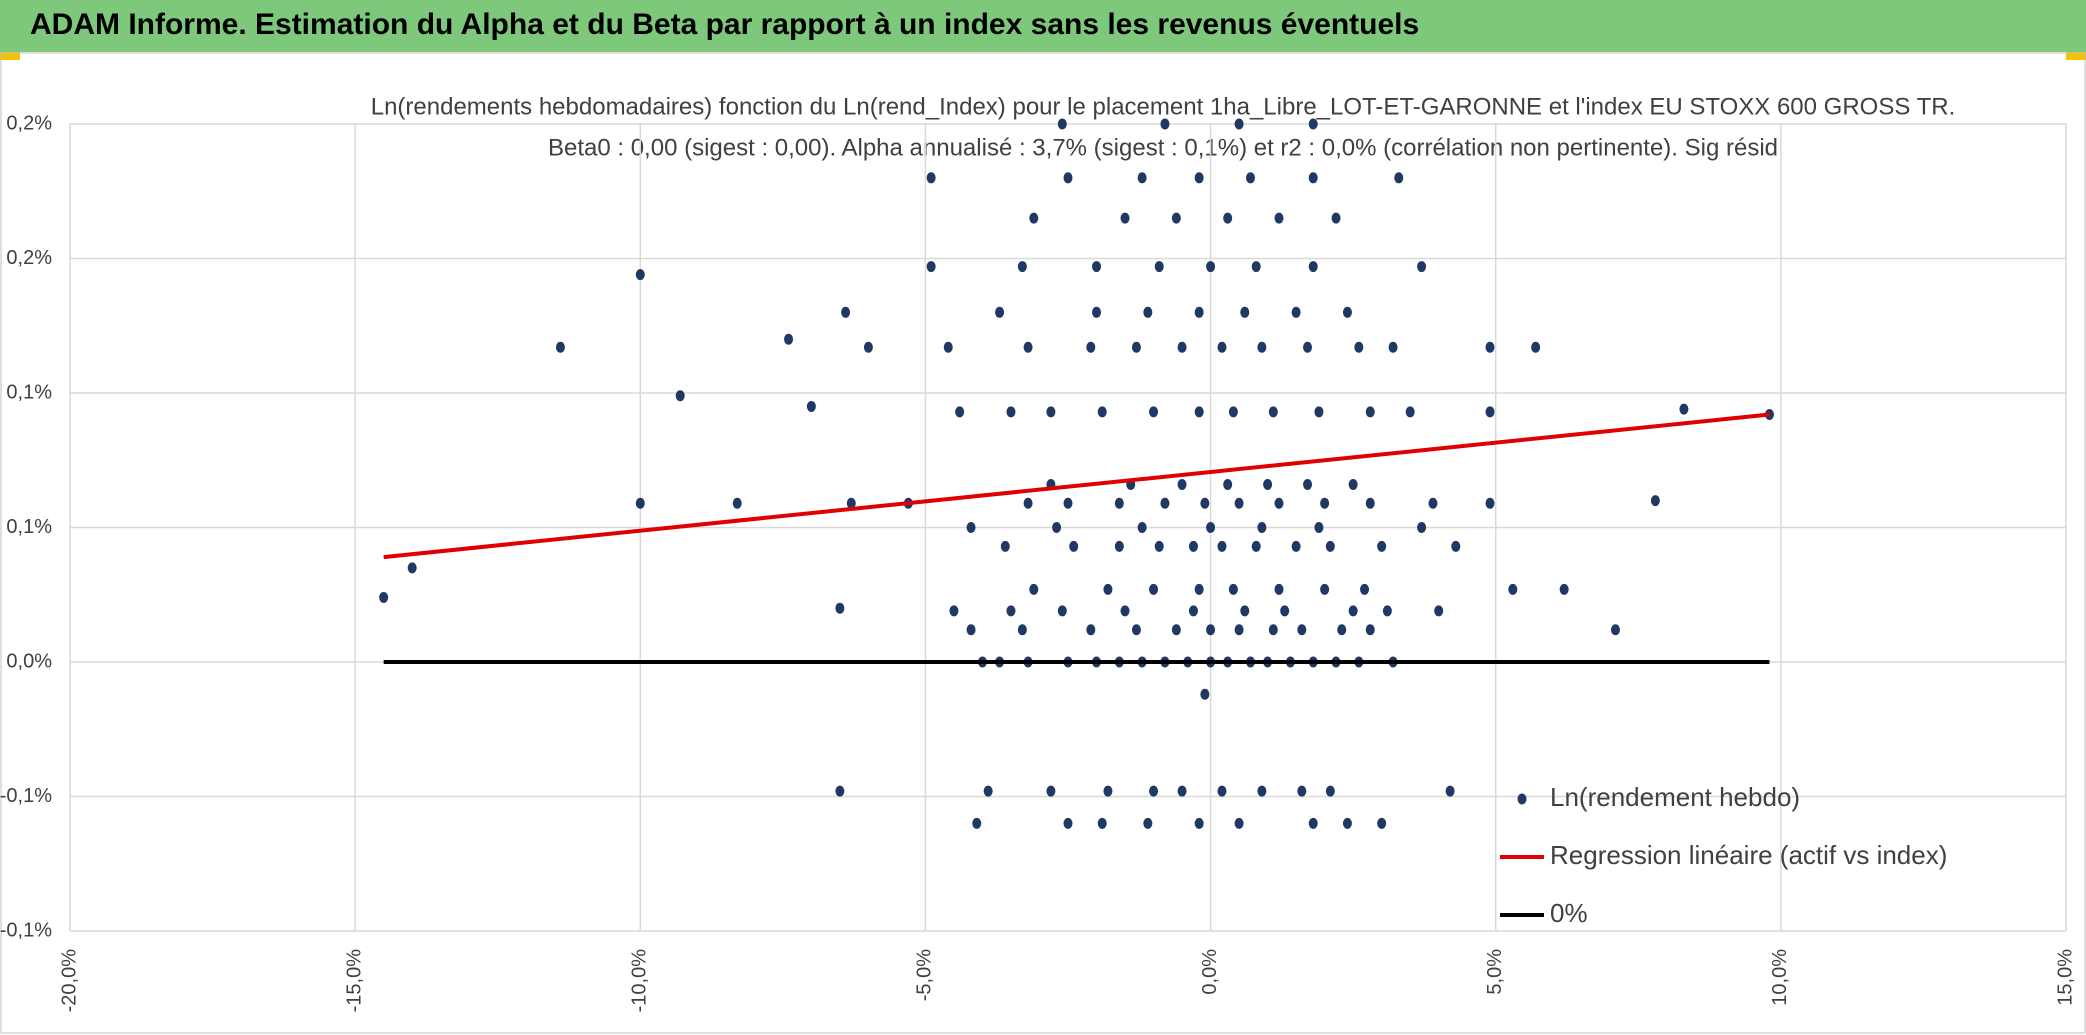 This screenshot has height=1035, width=2086. Describe the element at coordinates (1522, 799) in the screenshot. I see `legend-marker` at that location.